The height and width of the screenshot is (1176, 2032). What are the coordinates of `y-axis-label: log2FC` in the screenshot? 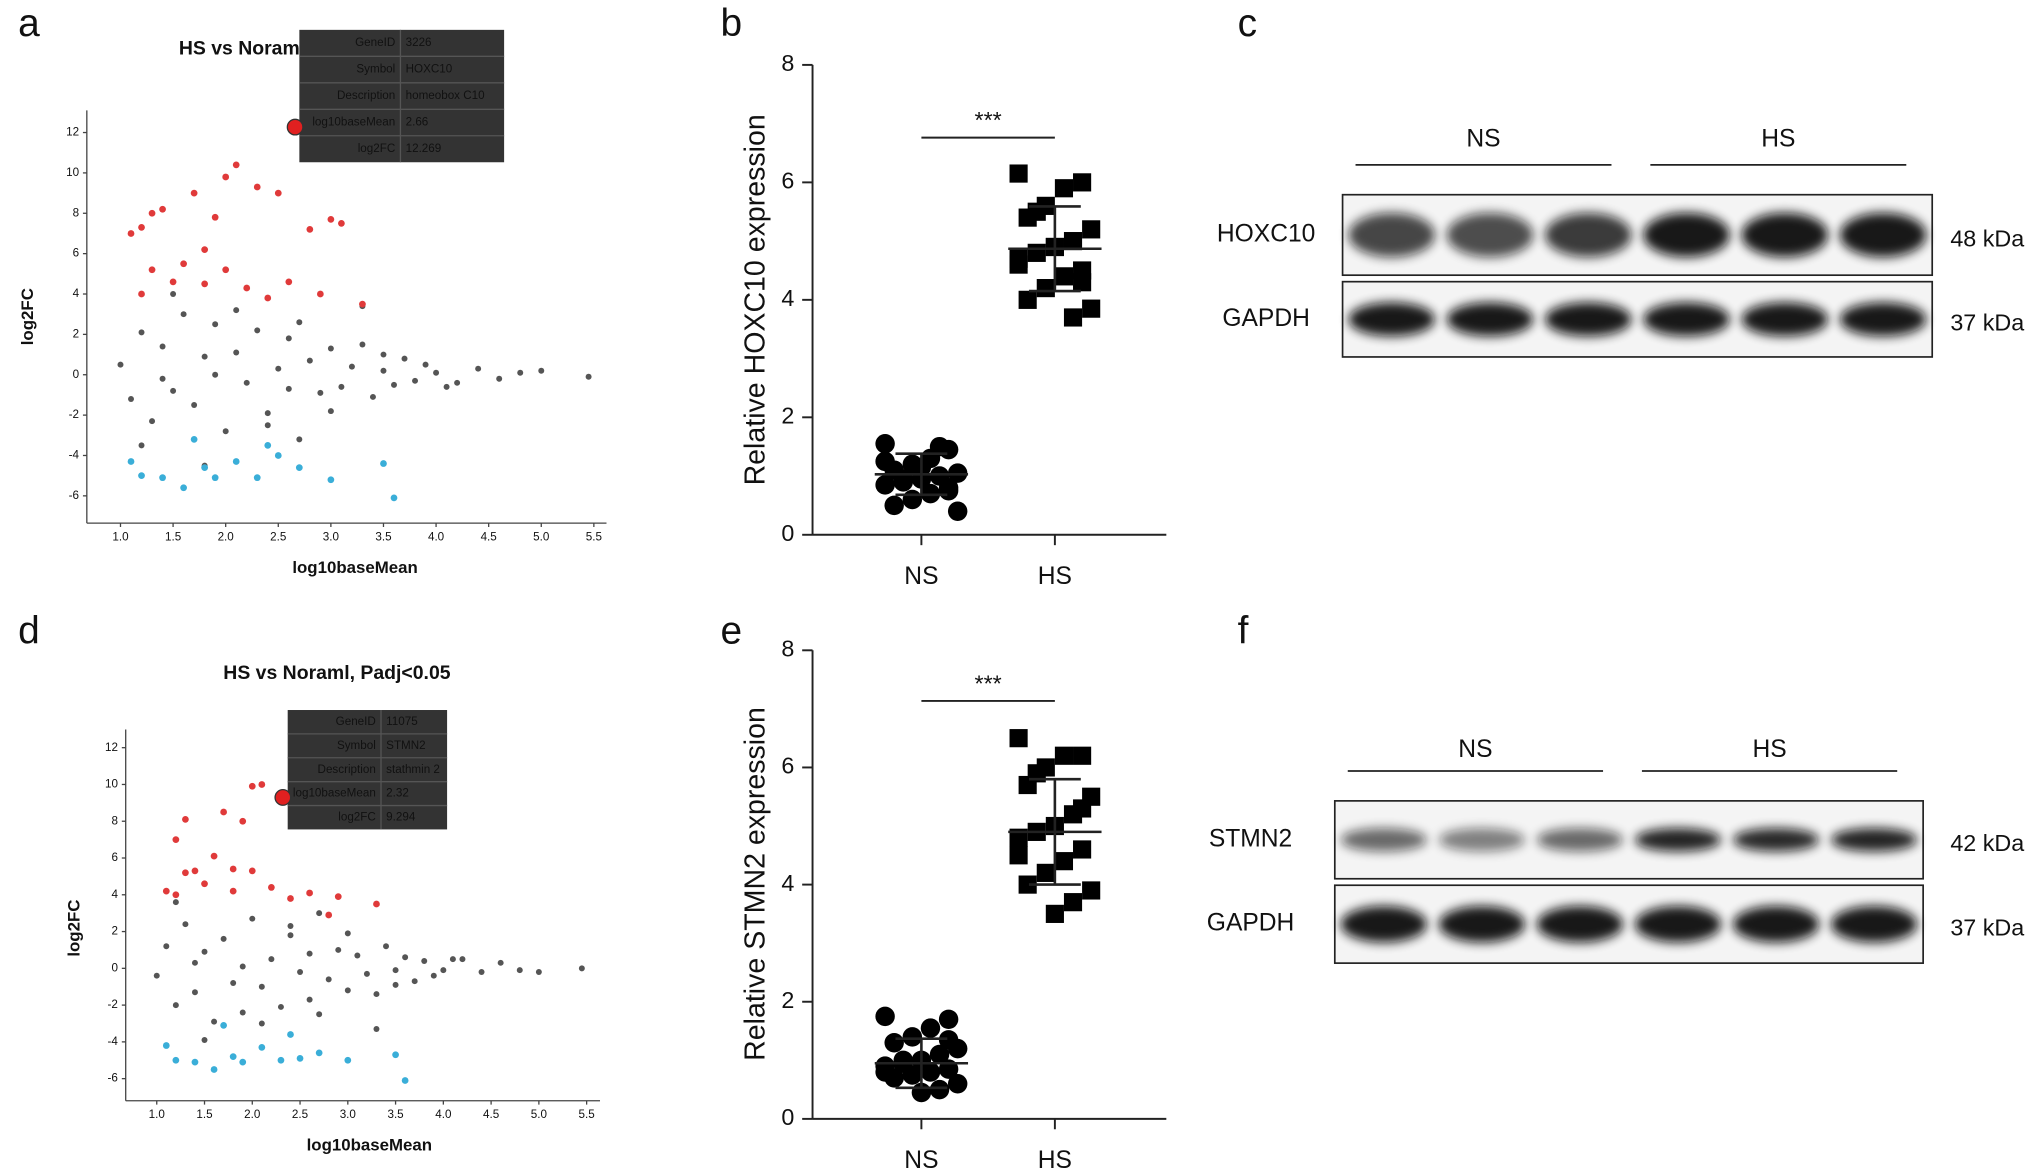 It's located at (27, 316).